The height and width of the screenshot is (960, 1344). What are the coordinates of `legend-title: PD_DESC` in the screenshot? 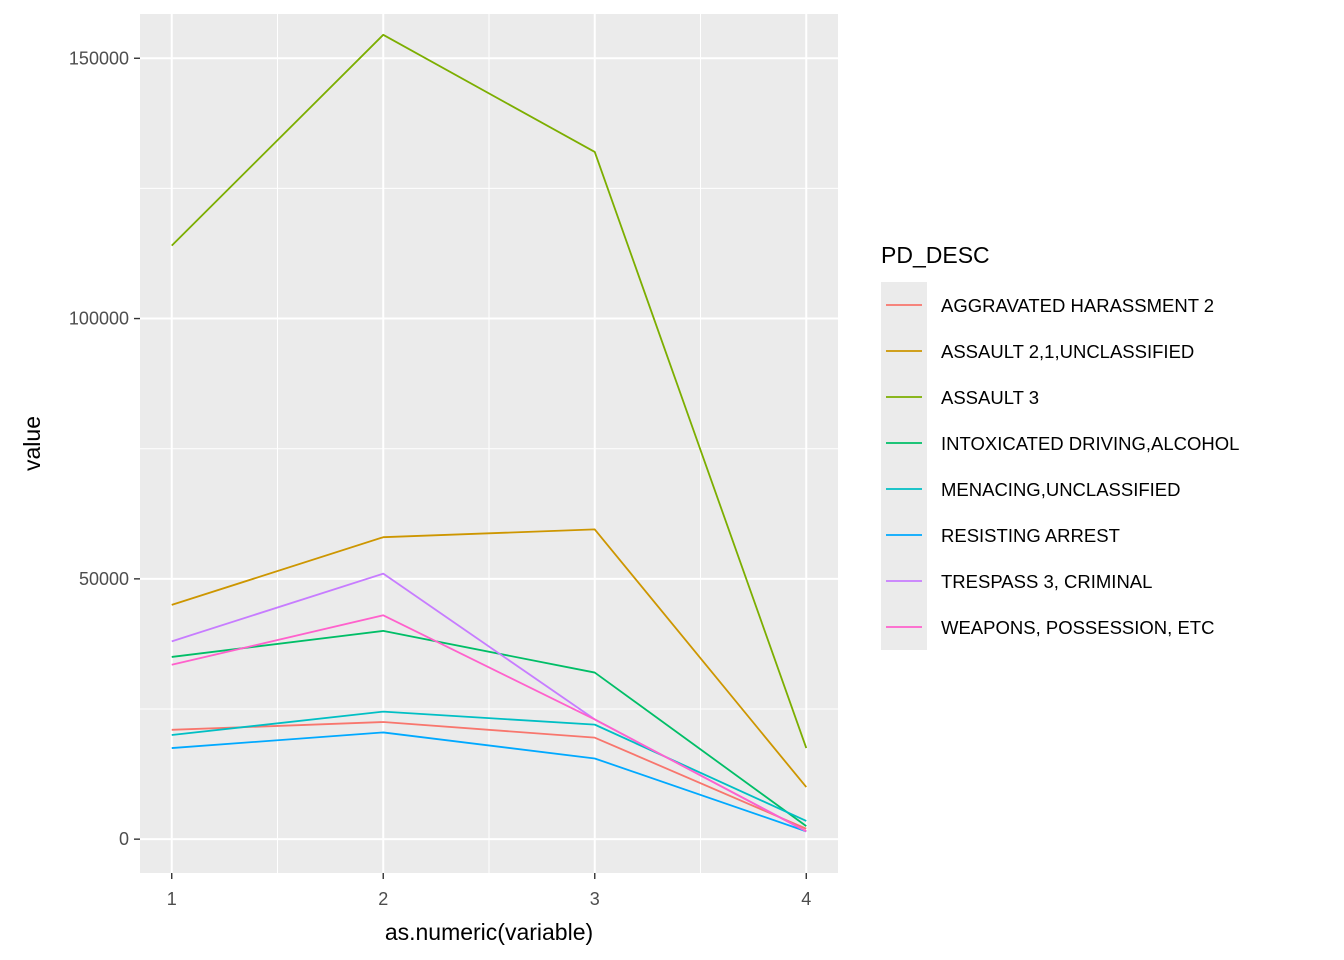 It's located at (935, 255).